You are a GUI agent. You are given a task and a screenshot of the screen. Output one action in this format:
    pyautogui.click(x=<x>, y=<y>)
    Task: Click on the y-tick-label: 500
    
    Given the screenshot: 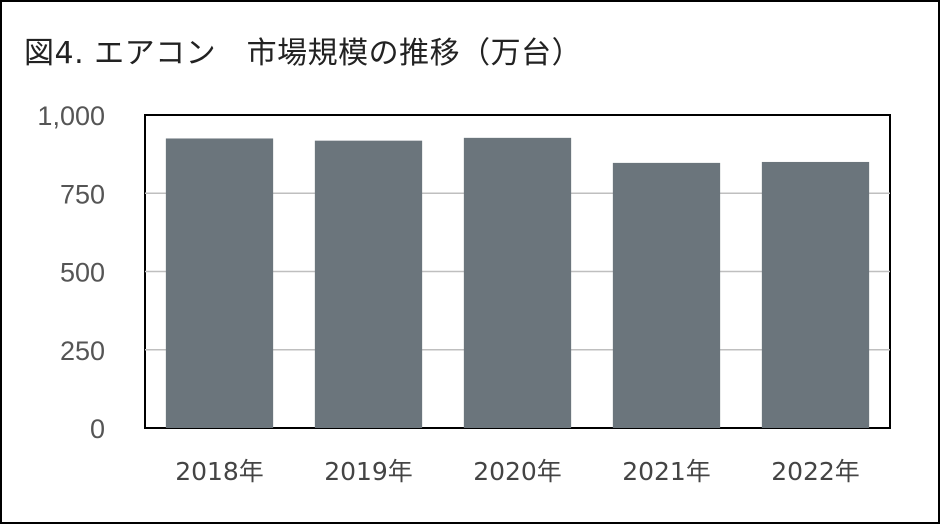 What is the action you would take?
    pyautogui.click(x=82, y=273)
    